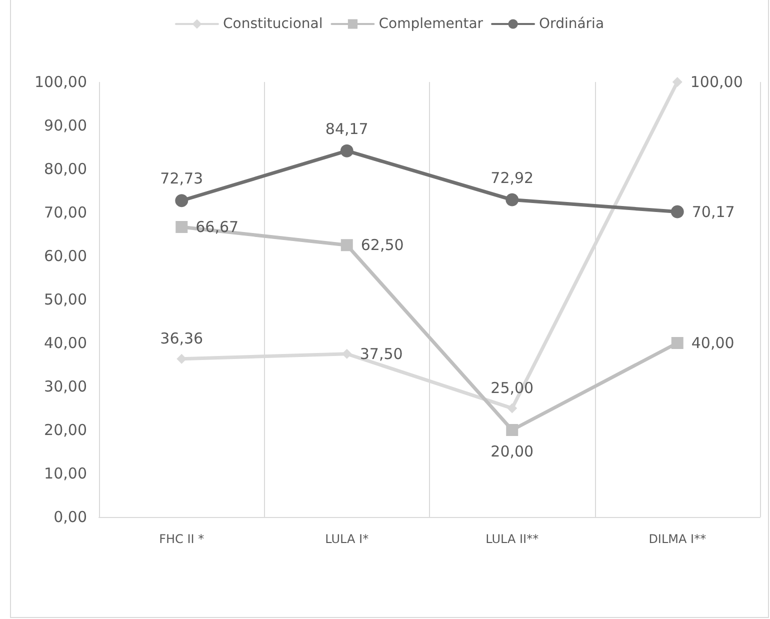  I want to click on y-tick-label: 80,00, so click(65, 169).